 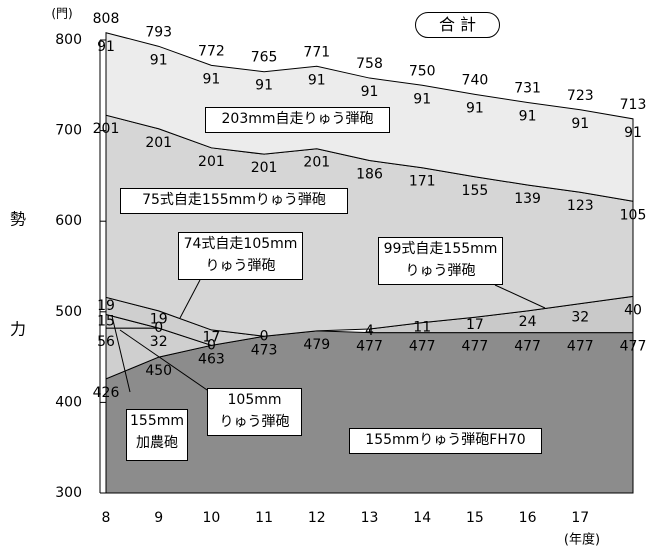 What do you see at coordinates (264, 58) in the screenshot?
I see `total-label: 765` at bounding box center [264, 58].